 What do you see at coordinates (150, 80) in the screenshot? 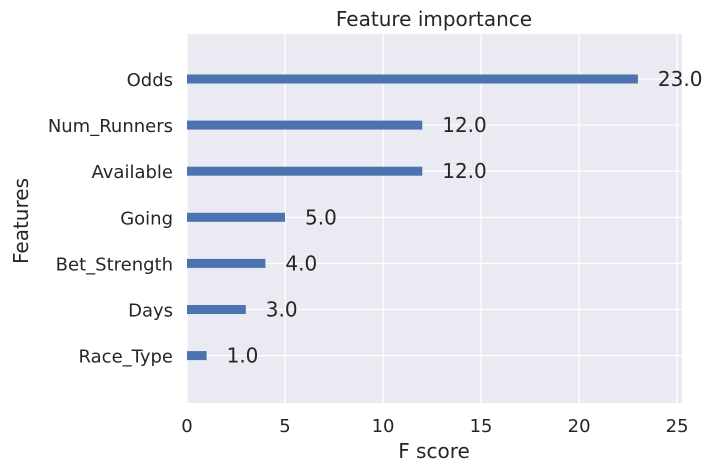
I see `y-tick-label: Odds` at bounding box center [150, 80].